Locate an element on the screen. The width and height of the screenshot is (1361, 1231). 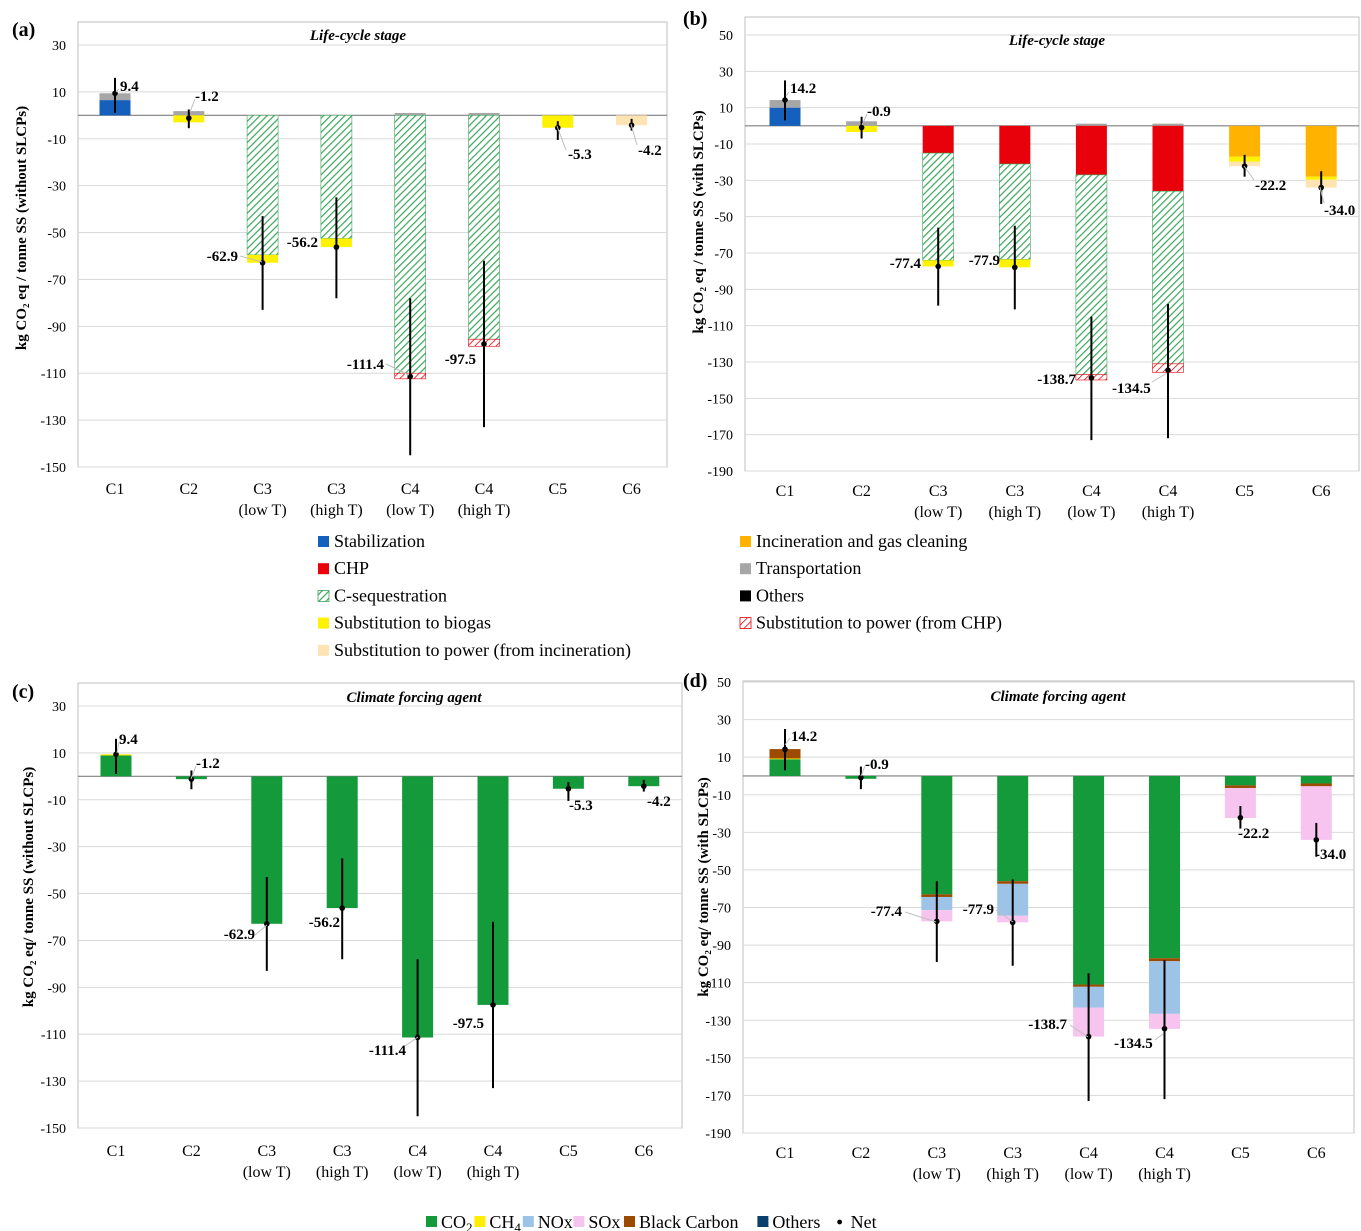
legend-label: Transportation is located at coordinates (808, 568).